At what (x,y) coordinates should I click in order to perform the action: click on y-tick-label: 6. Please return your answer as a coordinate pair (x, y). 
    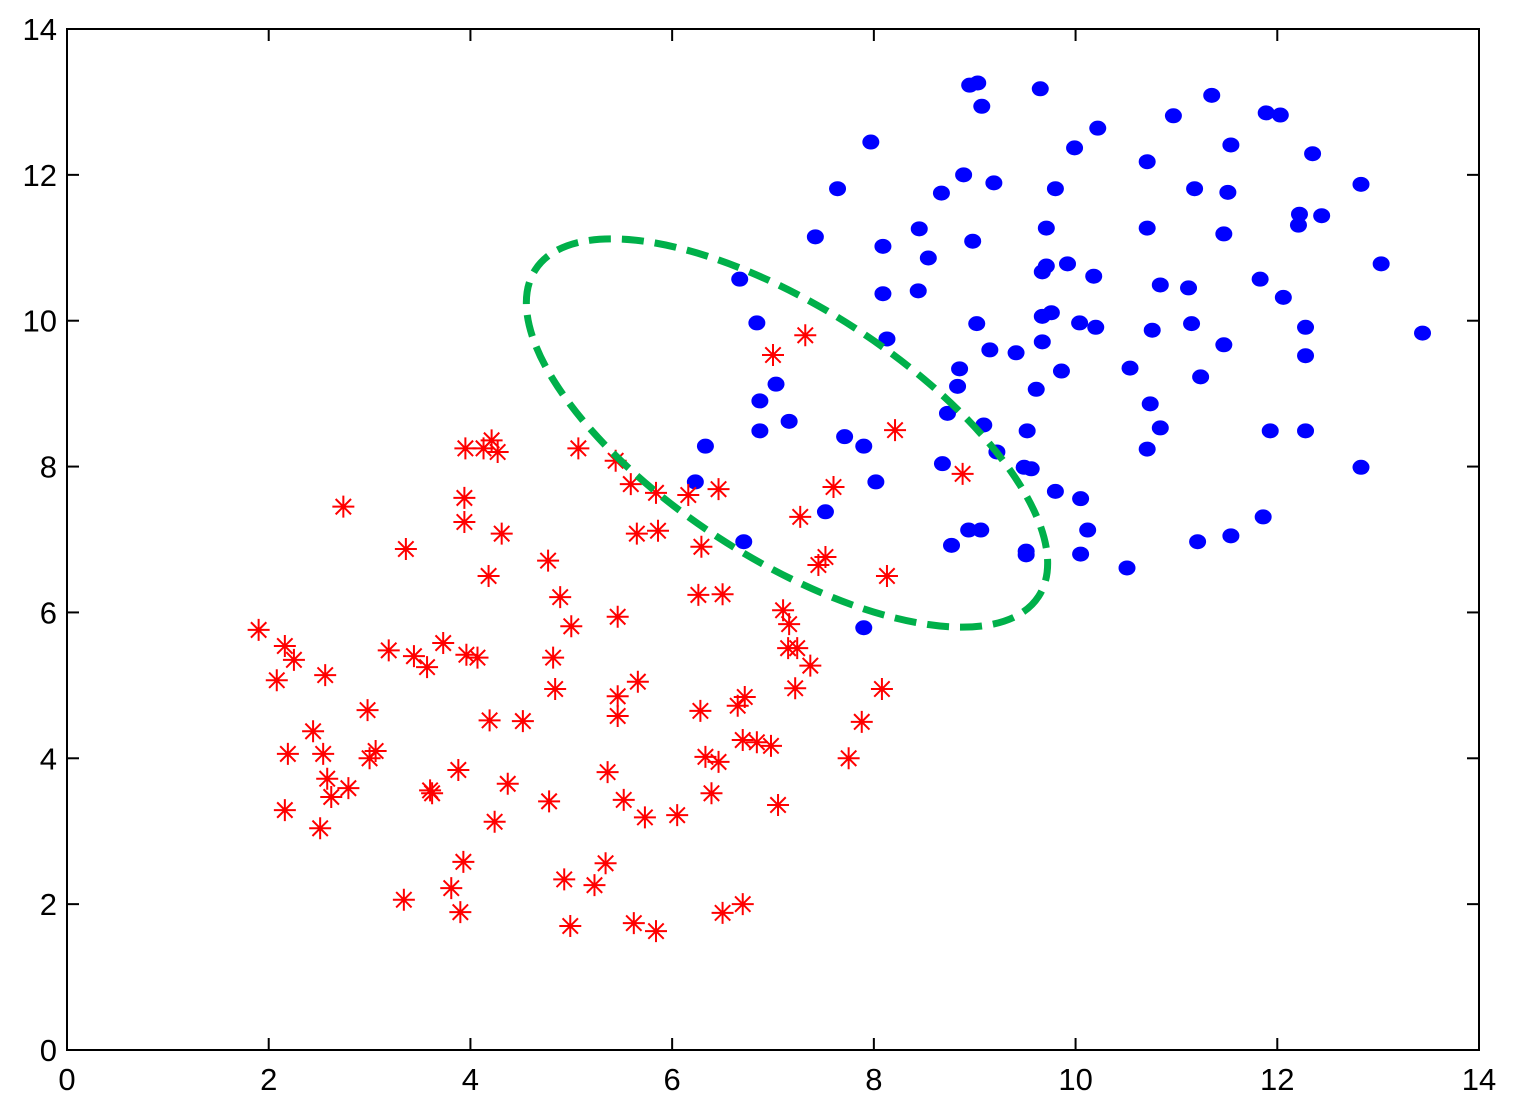
    Looking at the image, I should click on (48, 612).